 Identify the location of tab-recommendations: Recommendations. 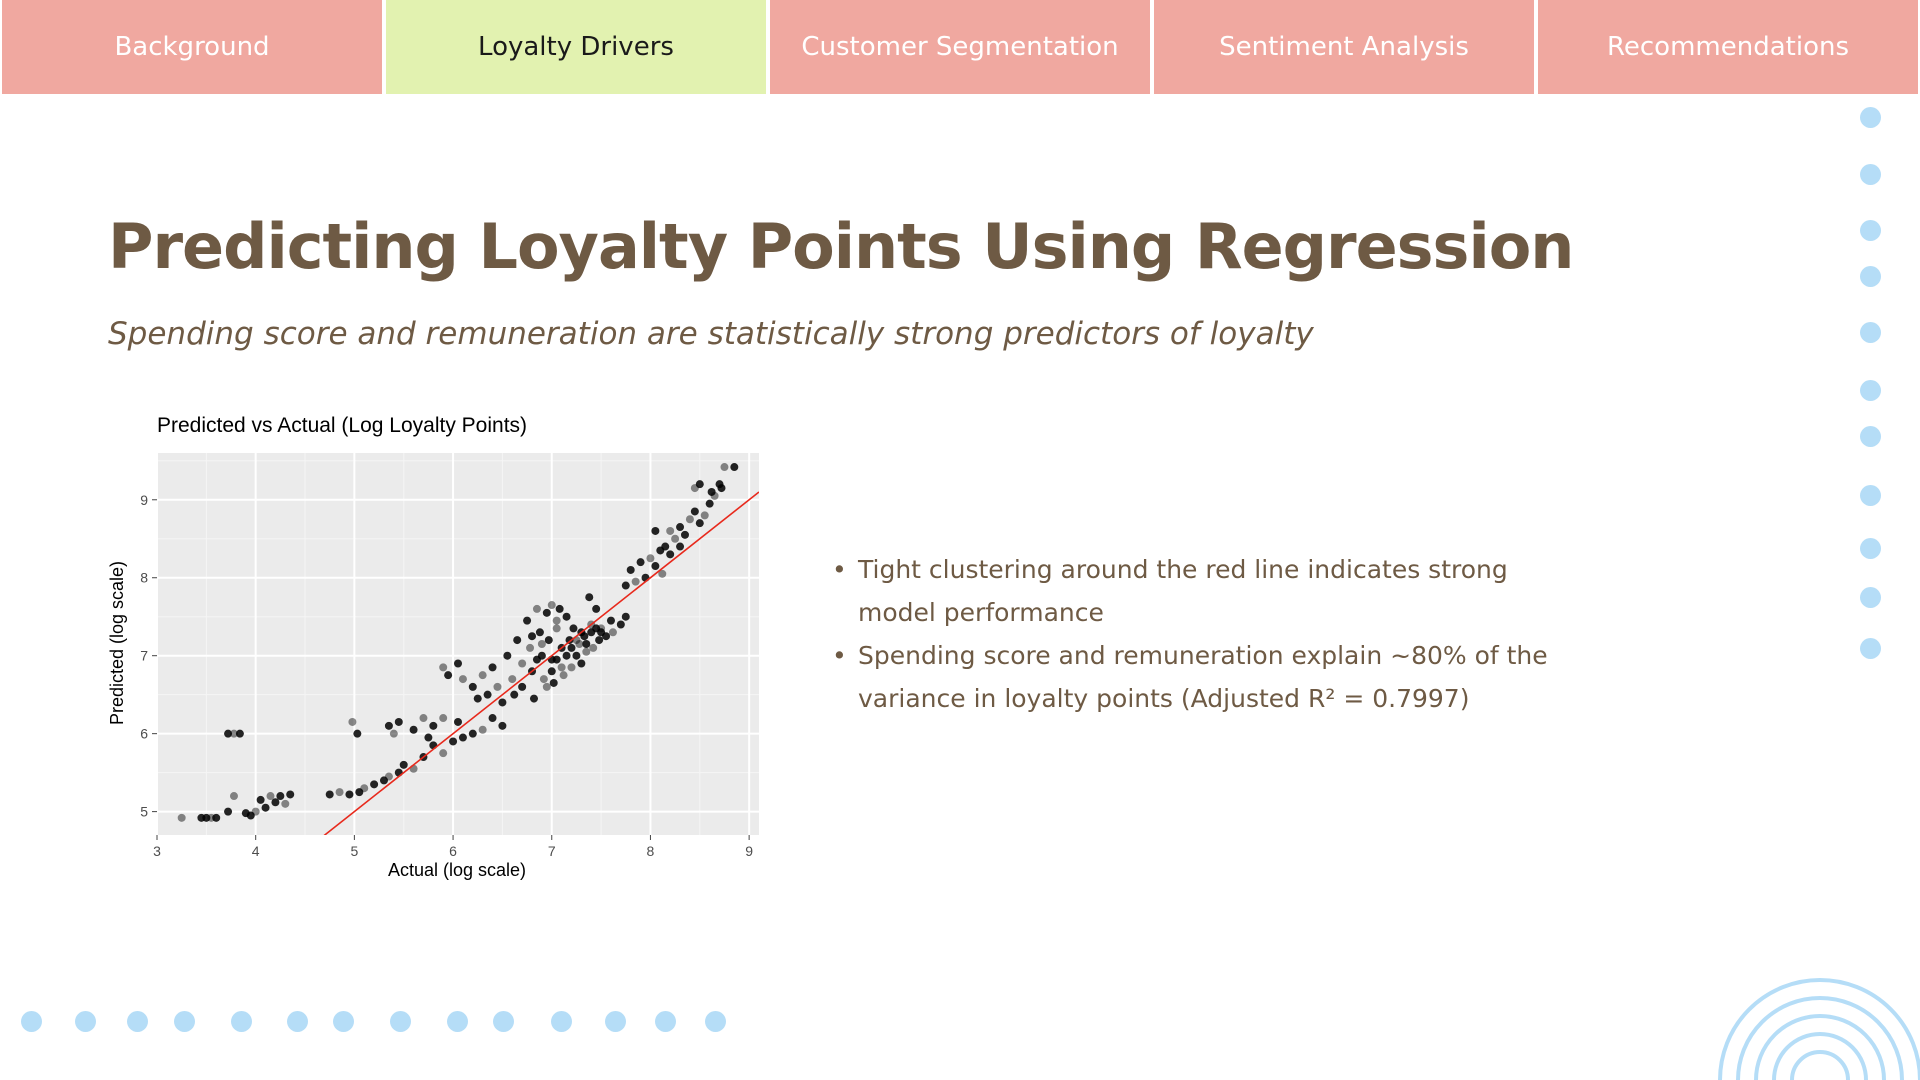
(1728, 47).